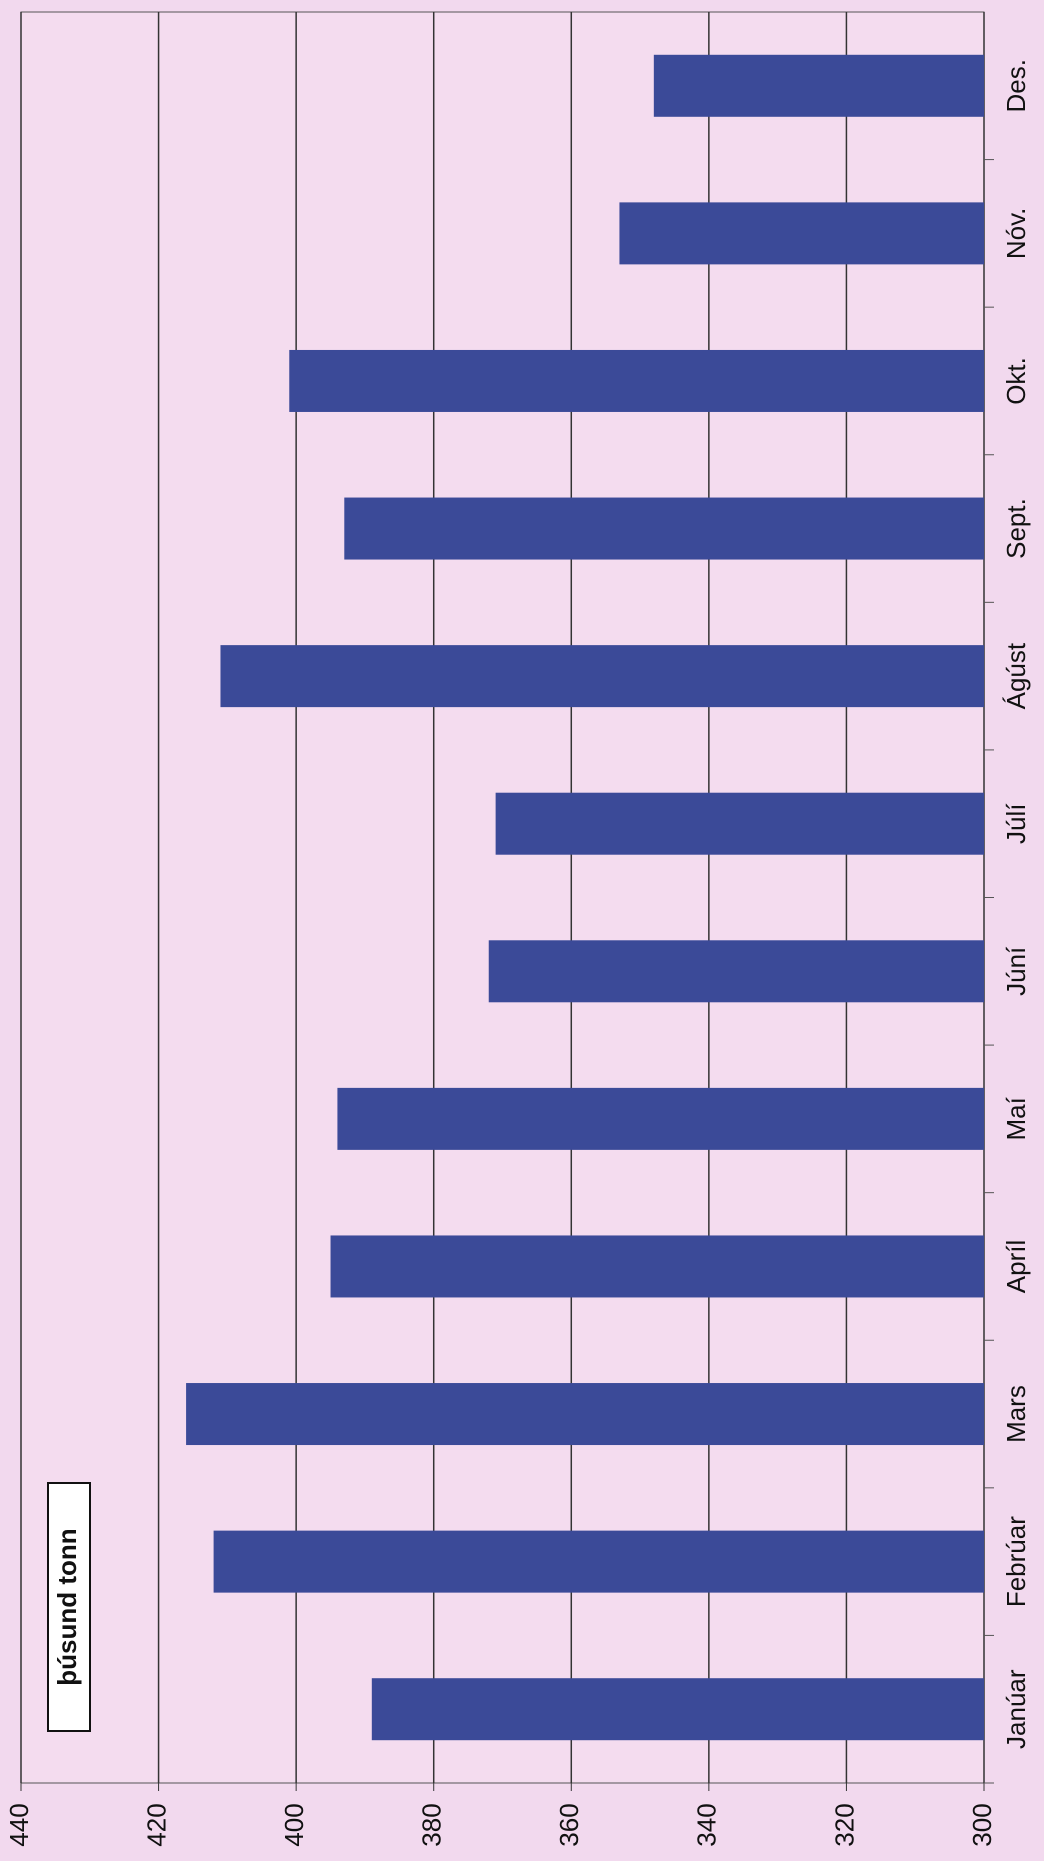 Image resolution: width=1044 pixels, height=1861 pixels. I want to click on x-tick-label: Febrúar, so click(1016, 1561).